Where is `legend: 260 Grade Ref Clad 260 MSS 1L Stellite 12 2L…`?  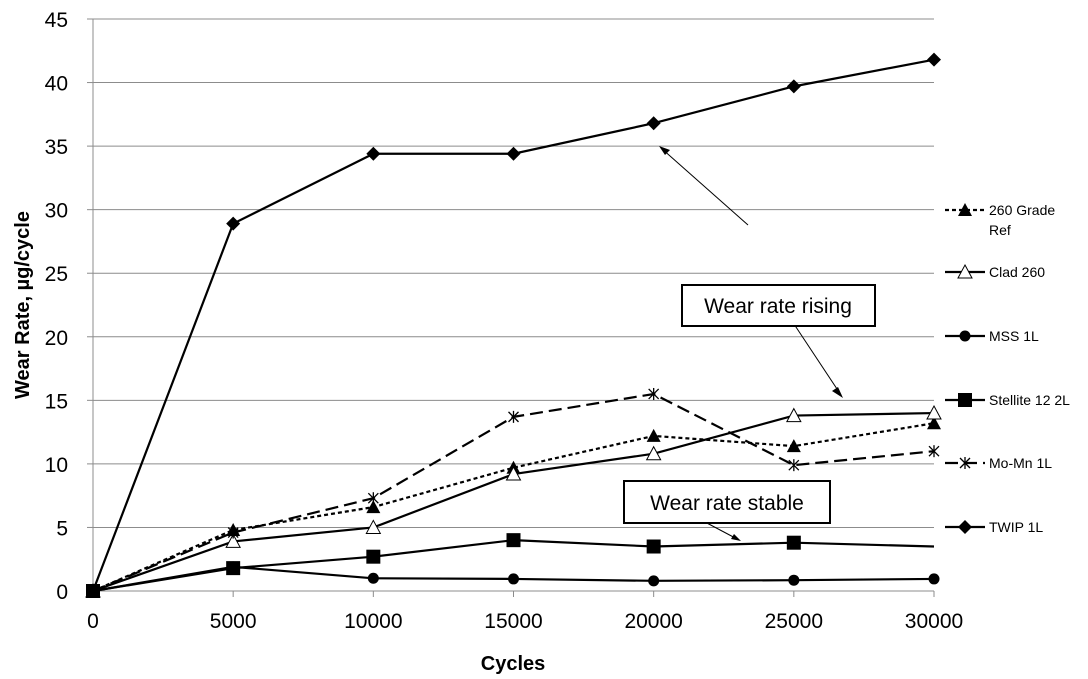
legend: 260 Grade Ref Clad 260 MSS 1L Stellite 12 2L… is located at coordinates (1007, 368).